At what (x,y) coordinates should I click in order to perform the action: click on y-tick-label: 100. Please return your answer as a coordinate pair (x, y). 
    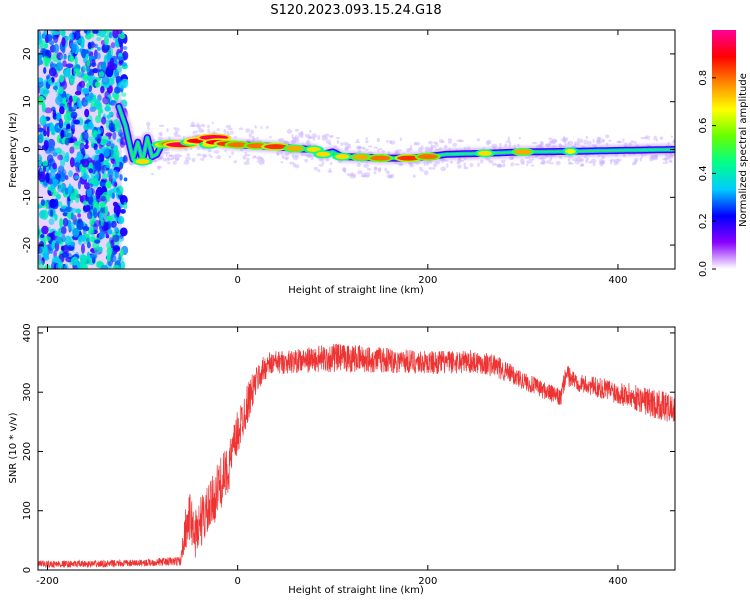
    Looking at the image, I should click on (27, 510).